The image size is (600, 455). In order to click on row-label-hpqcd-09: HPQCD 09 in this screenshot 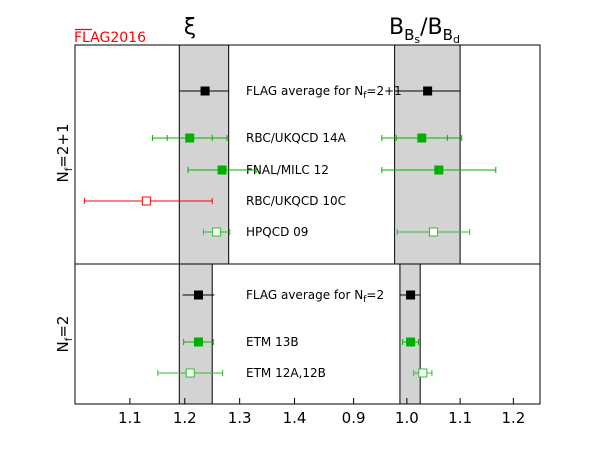, I will do `click(277, 232)`.